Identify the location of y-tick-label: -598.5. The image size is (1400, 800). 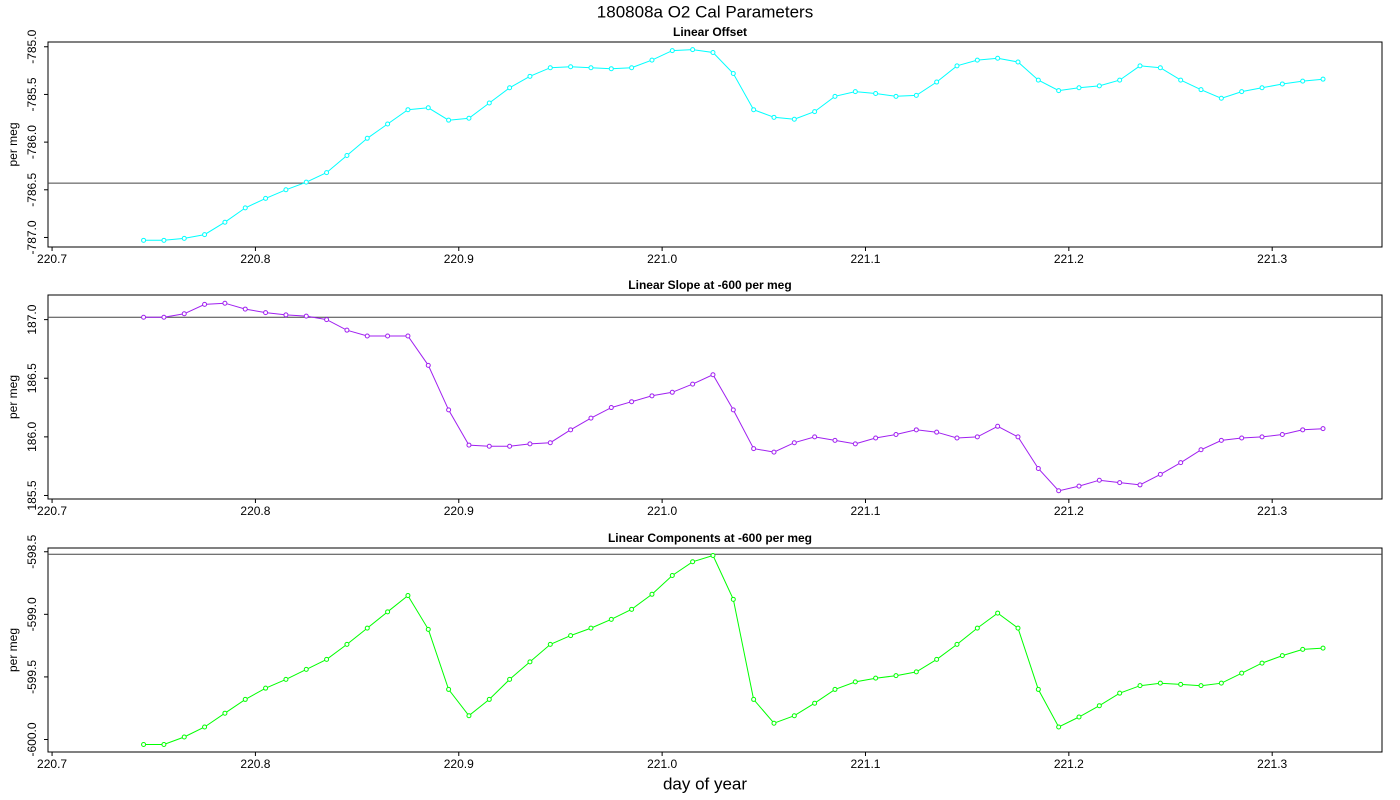
(32, 551).